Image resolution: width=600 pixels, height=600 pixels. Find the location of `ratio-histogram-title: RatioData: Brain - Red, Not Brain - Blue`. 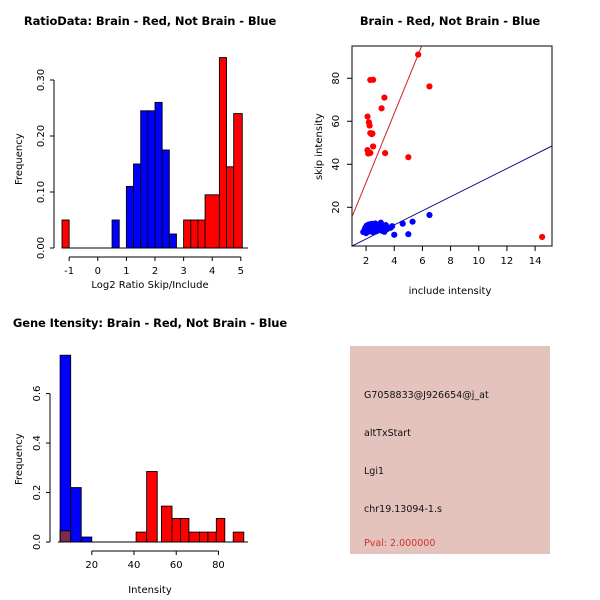

ratio-histogram-title: RatioData: Brain - Red, Not Brain - Blue is located at coordinates (150, 21).